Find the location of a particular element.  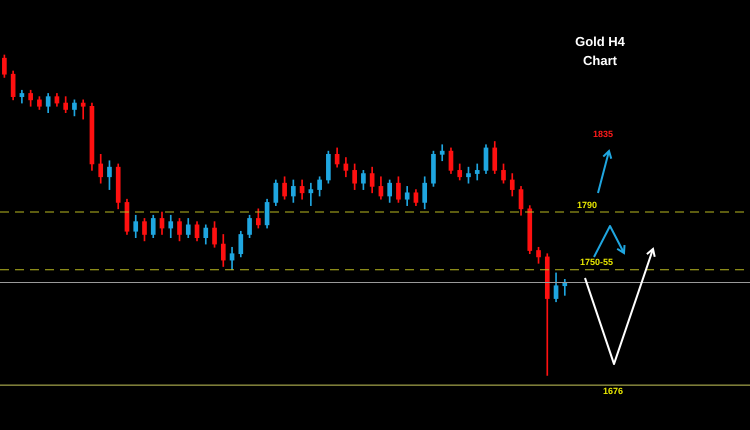

text: 1750-55 is located at coordinates (597, 262).